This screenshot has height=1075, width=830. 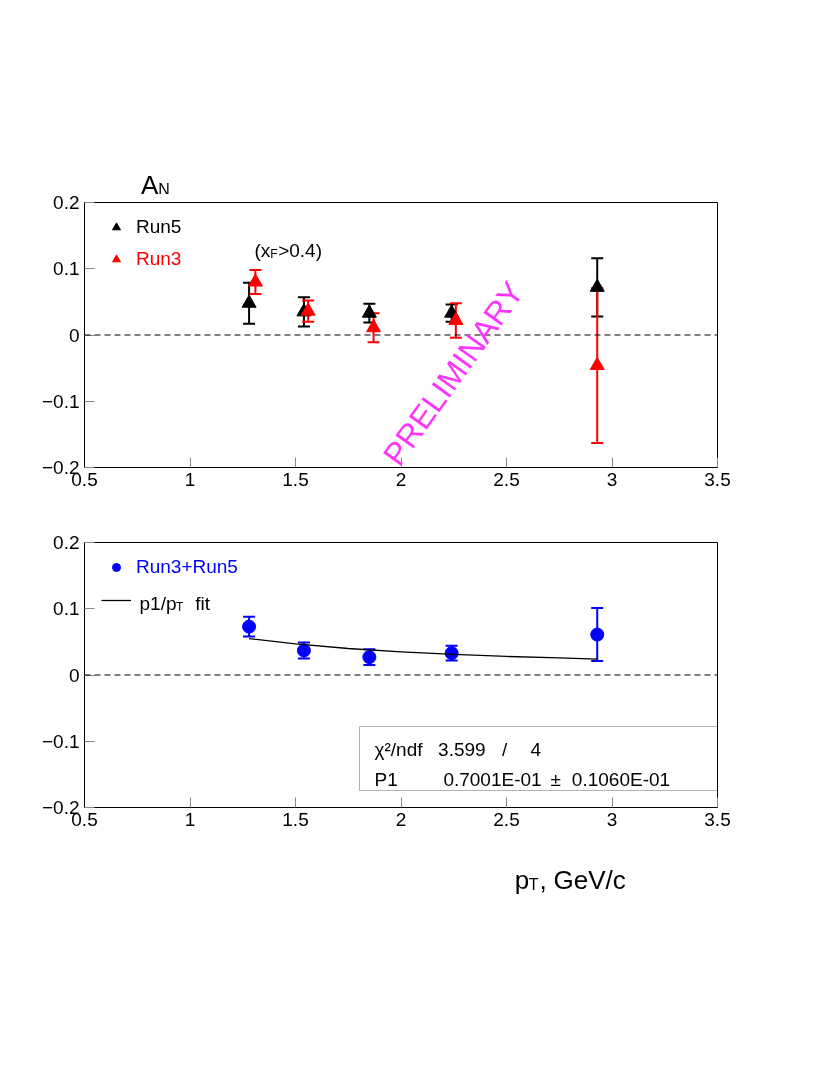 What do you see at coordinates (175, 603) in the screenshot?
I see `legend-label: p1/pT fit` at bounding box center [175, 603].